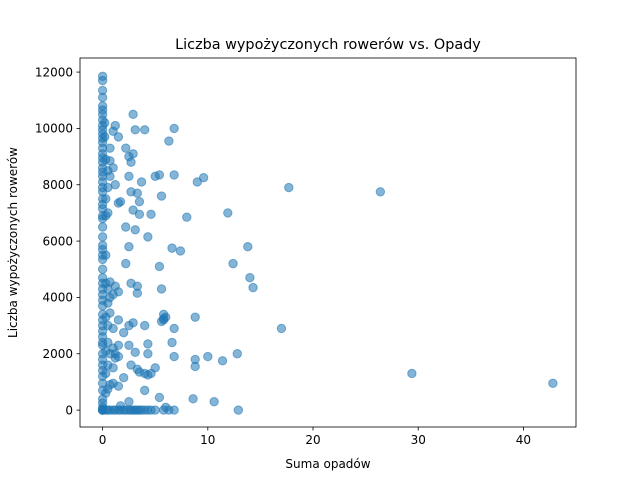  I want to click on x-tick-label-0: 0, so click(103, 440).